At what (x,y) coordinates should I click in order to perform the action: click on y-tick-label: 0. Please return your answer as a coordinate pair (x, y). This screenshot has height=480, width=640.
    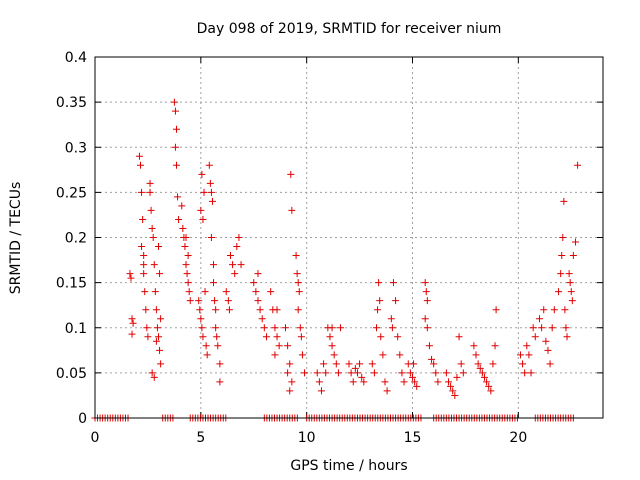
    Looking at the image, I should click on (82, 419).